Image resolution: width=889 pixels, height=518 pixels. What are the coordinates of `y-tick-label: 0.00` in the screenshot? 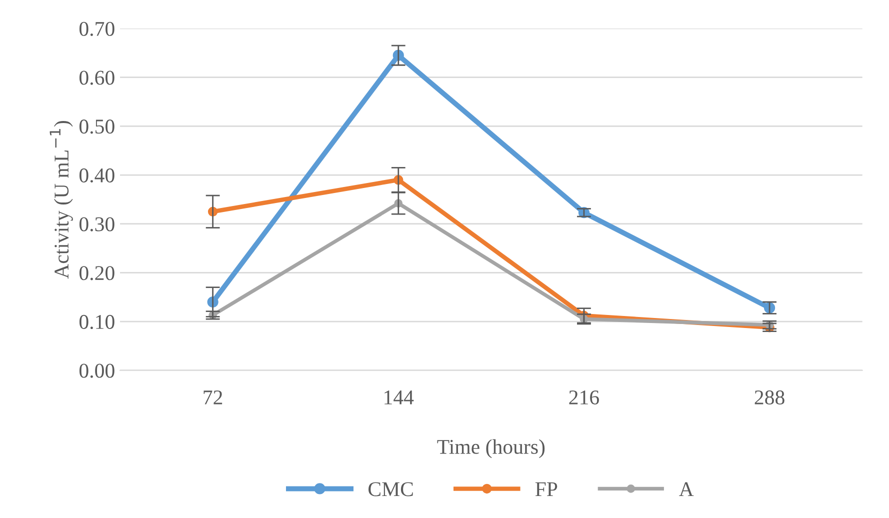 It's located at (96, 371).